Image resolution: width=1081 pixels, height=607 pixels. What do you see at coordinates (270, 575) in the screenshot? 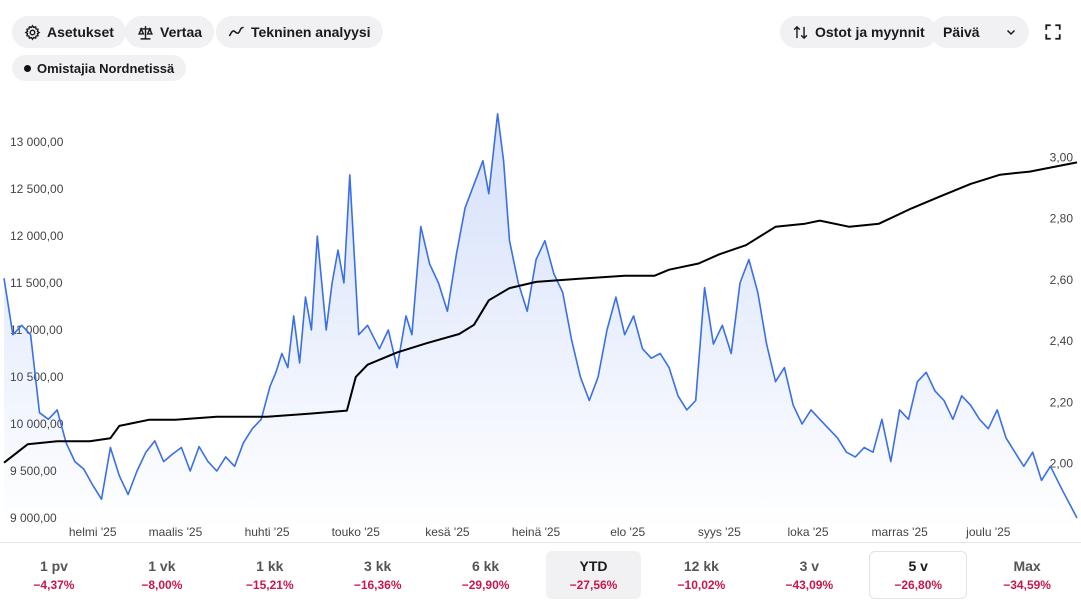
I see `period-1m: 1 kk −15,21%` at bounding box center [270, 575].